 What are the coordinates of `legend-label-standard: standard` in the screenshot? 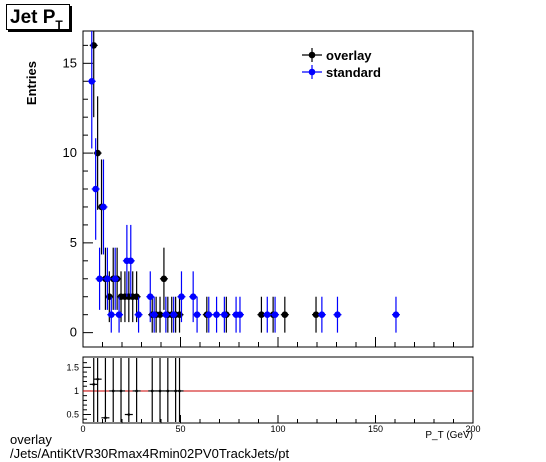 It's located at (353, 72).